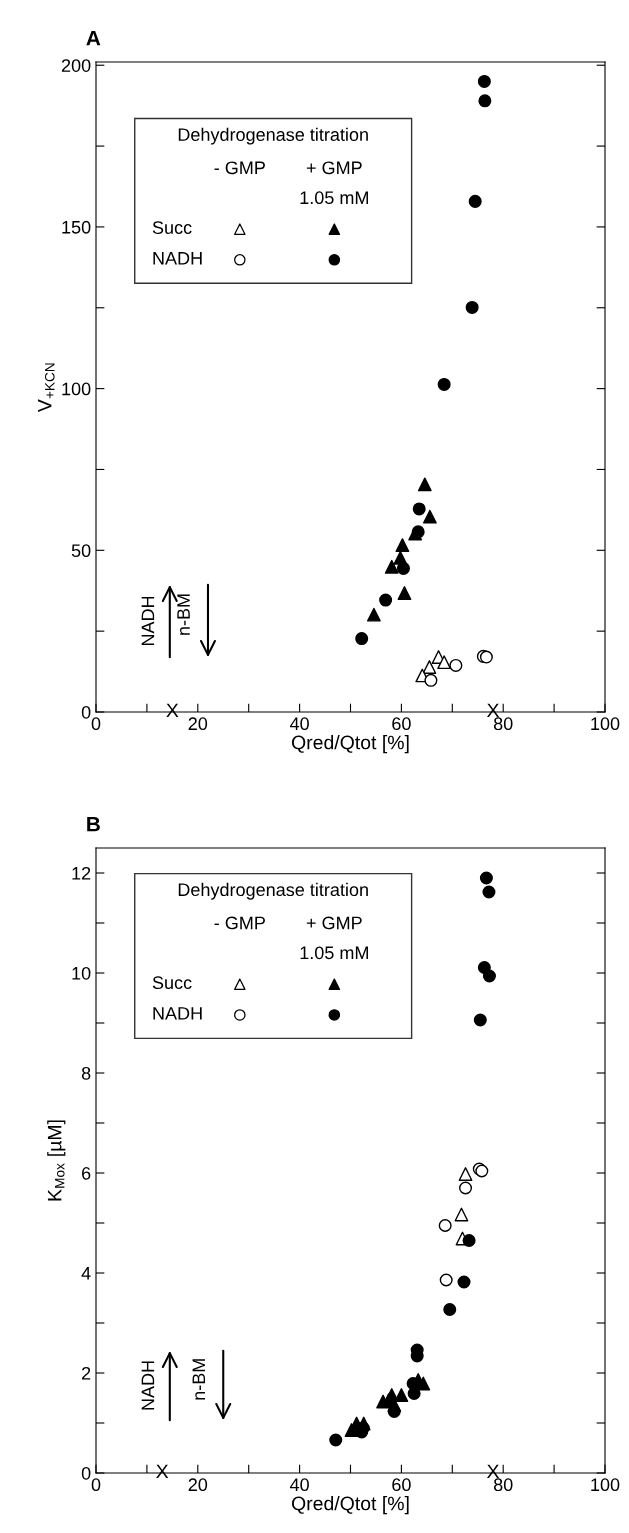 The width and height of the screenshot is (629, 1533). Describe the element at coordinates (93, 824) in the screenshot. I see `chart-title: B` at that location.